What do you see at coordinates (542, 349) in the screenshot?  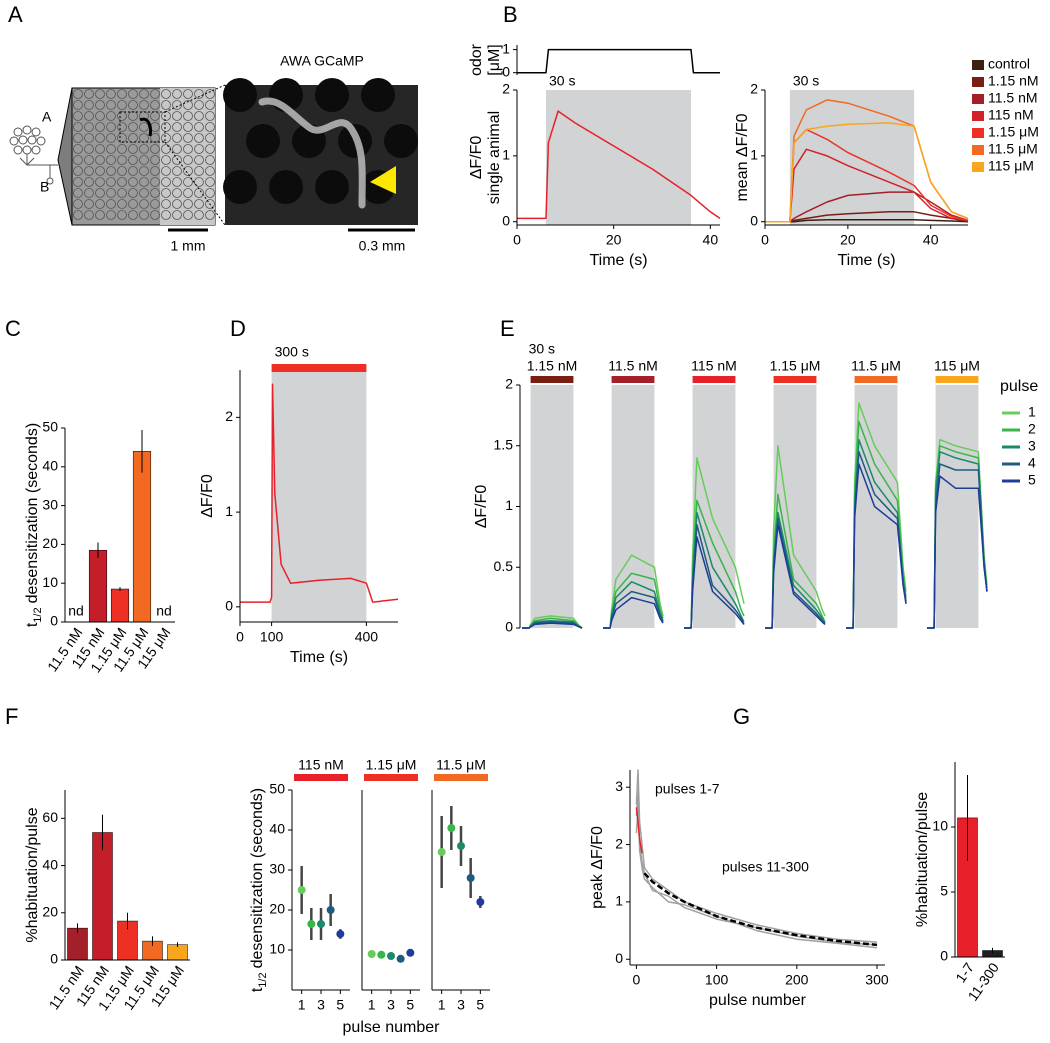 I see `stimulus-label: 30 s` at bounding box center [542, 349].